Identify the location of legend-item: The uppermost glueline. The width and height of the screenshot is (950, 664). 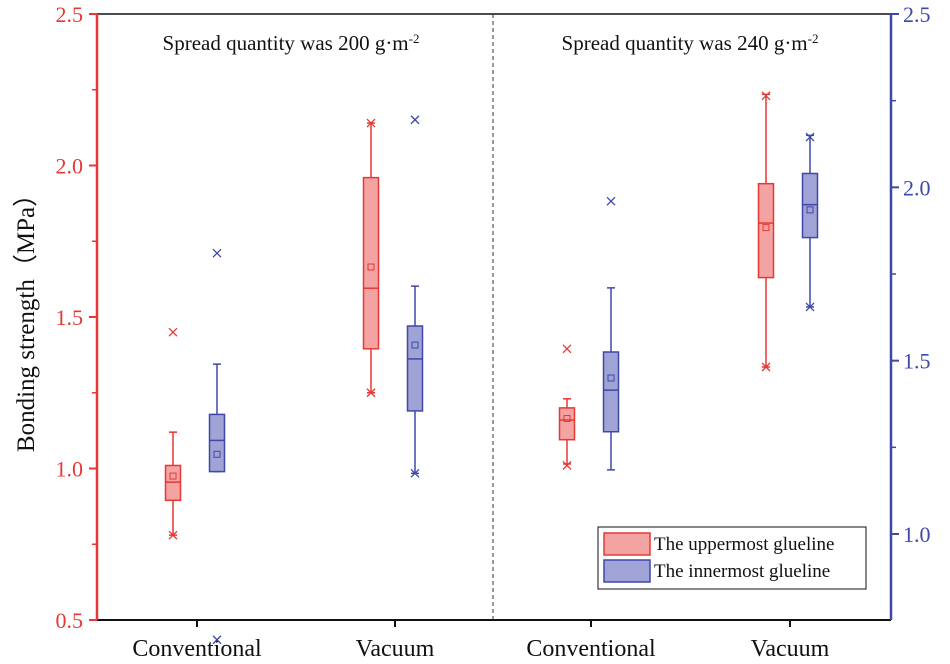
(718, 544).